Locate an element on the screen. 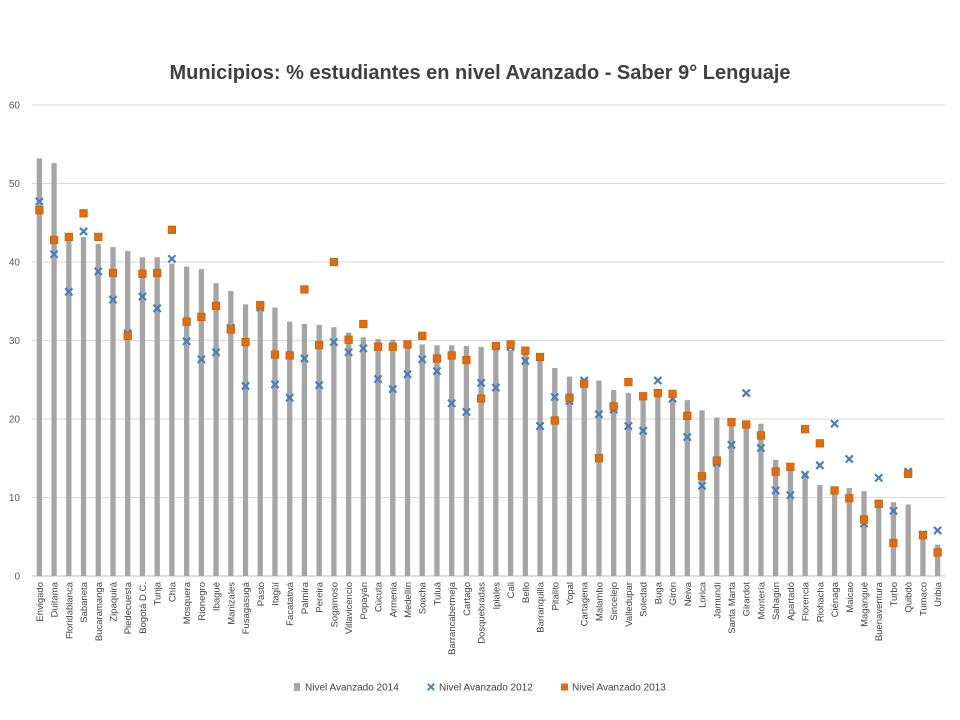 The height and width of the screenshot is (720, 960). x-category-label: Quibdó is located at coordinates (909, 597).